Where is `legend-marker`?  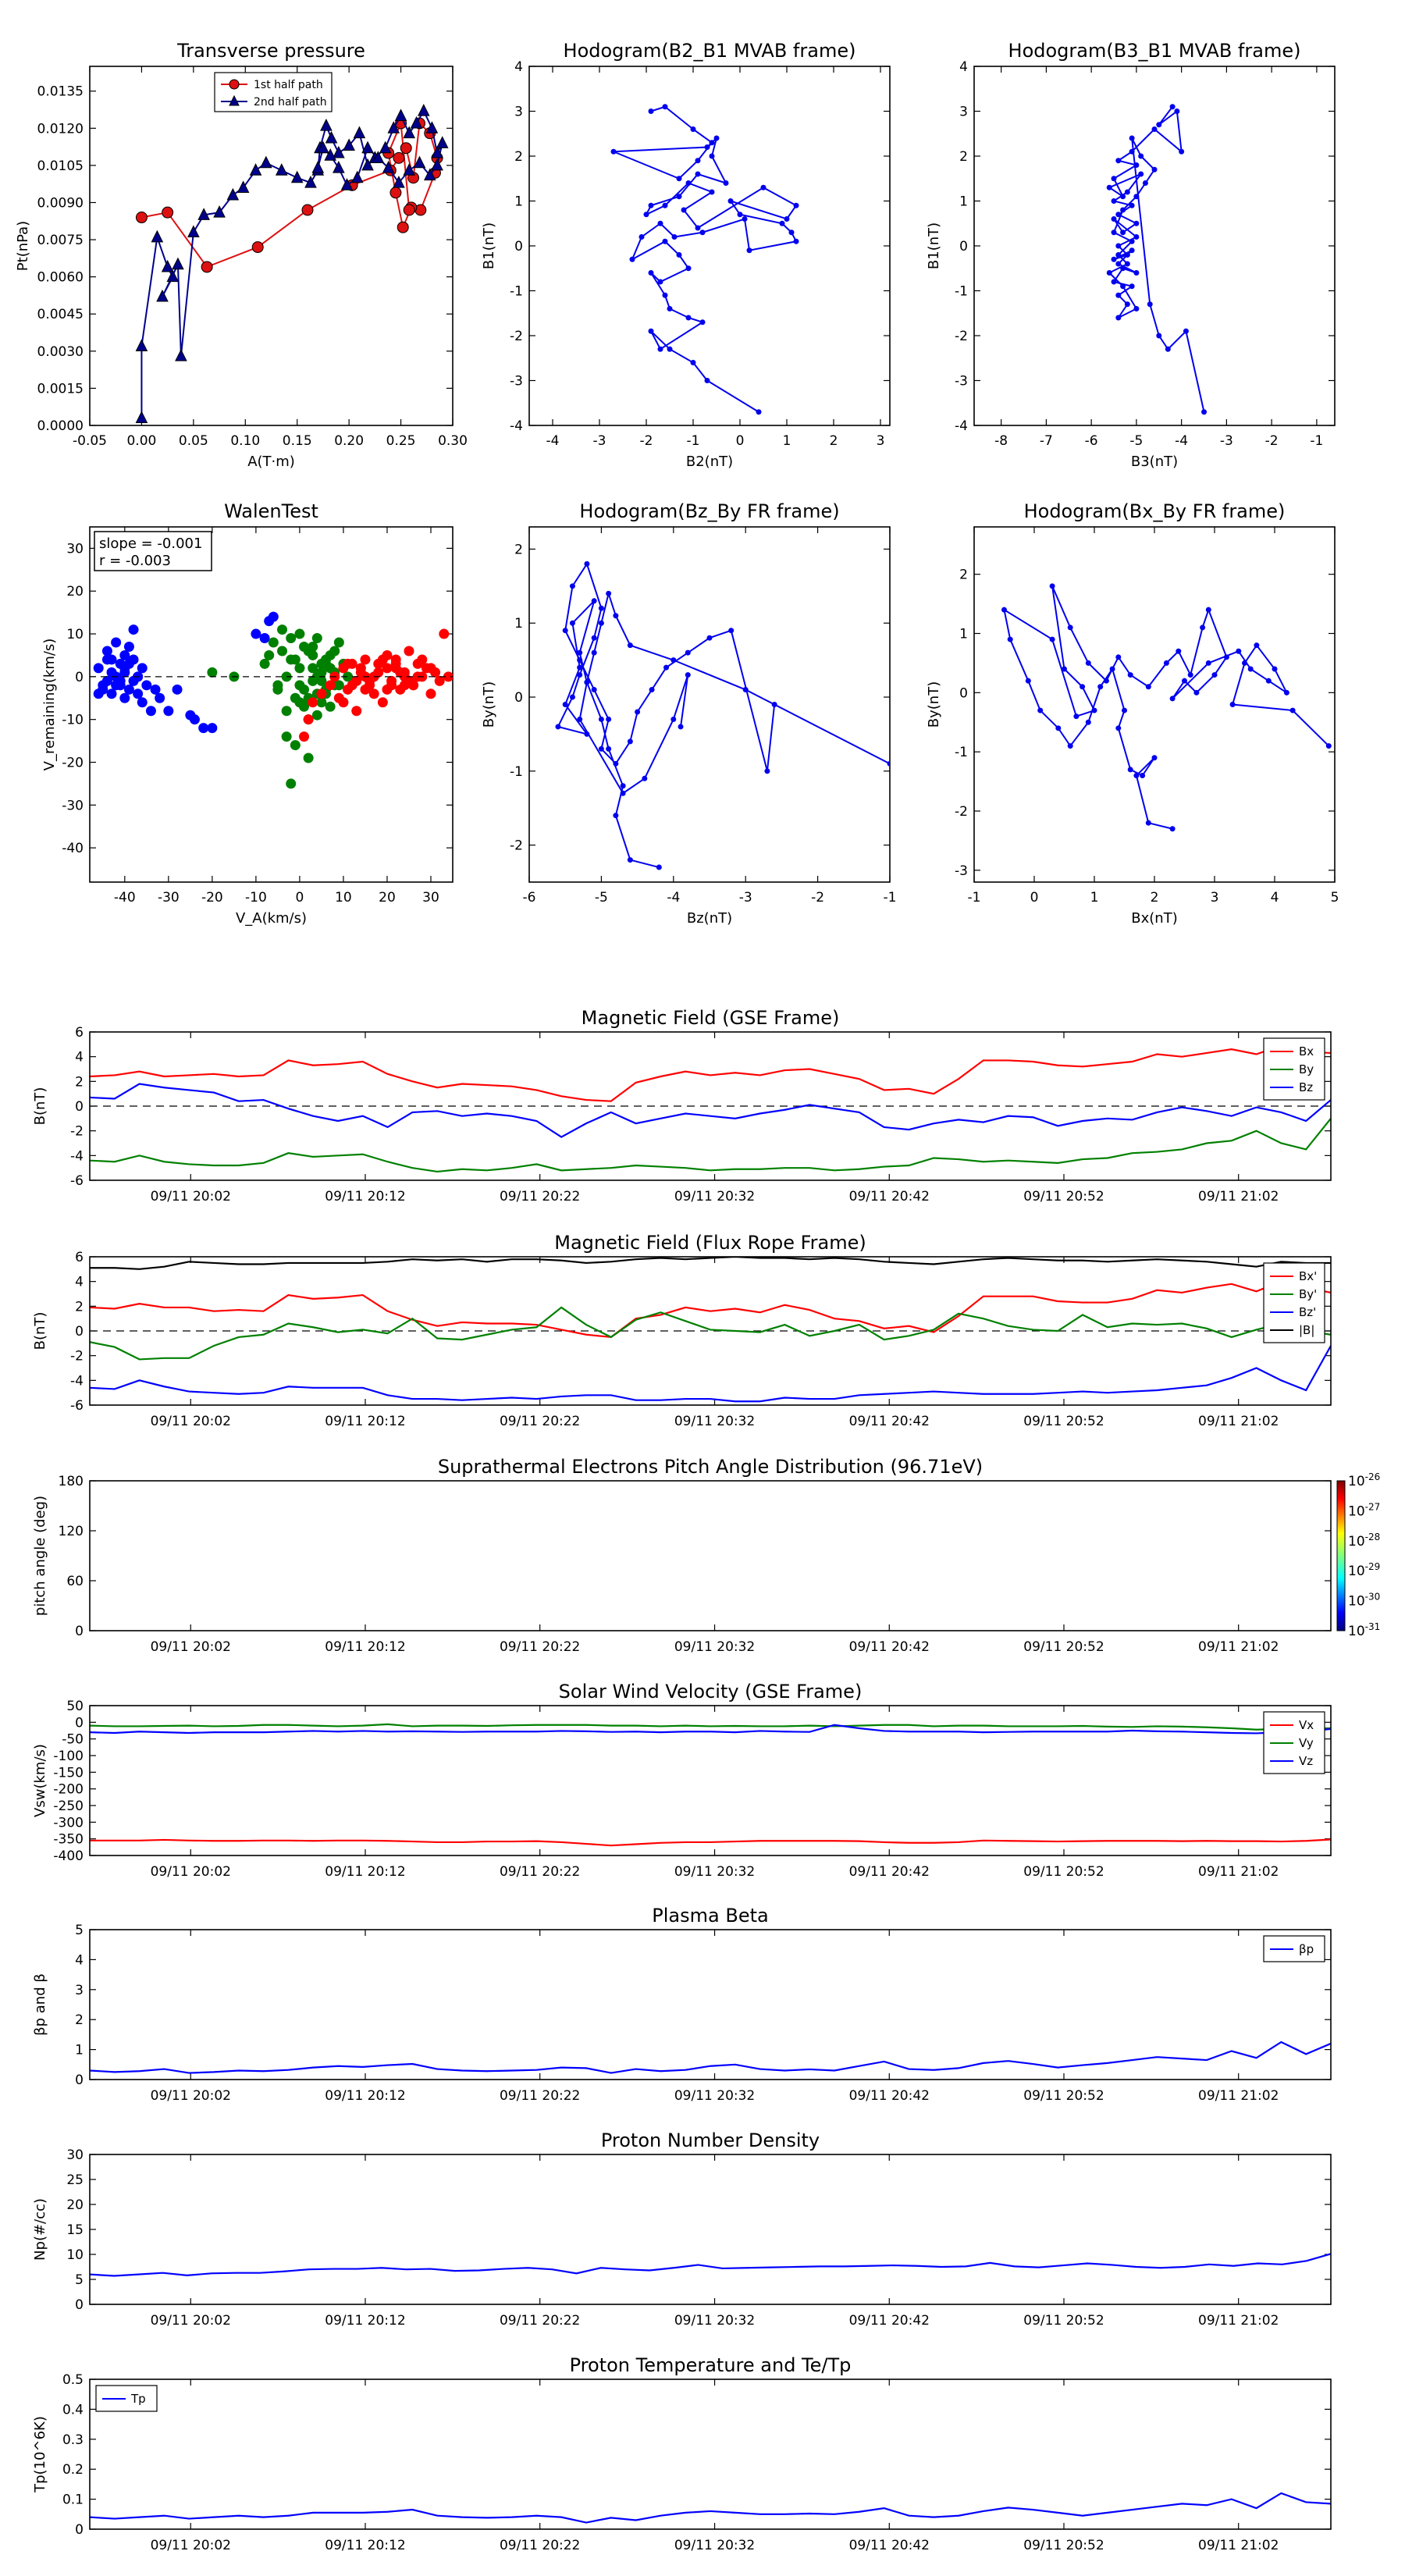
legend-marker is located at coordinates (235, 100).